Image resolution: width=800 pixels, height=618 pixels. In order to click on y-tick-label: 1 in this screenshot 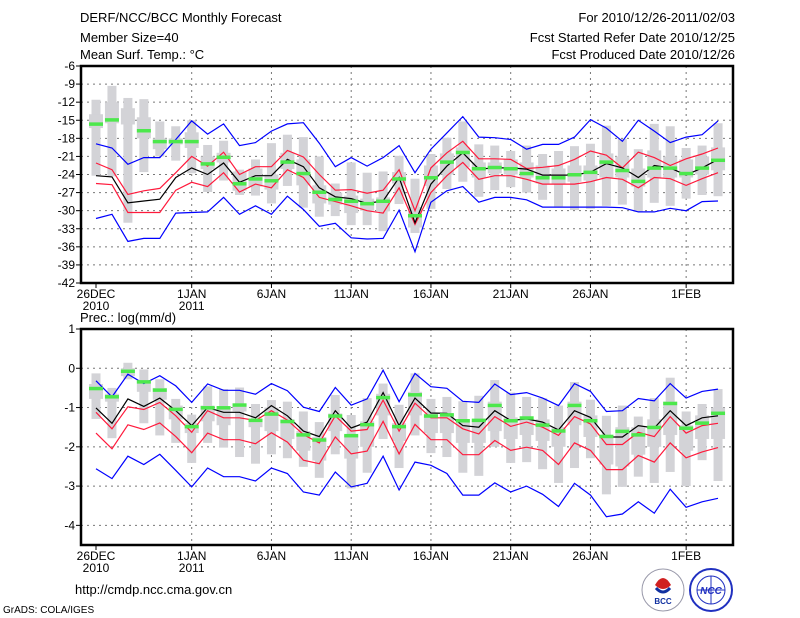, I will do `click(71, 329)`.